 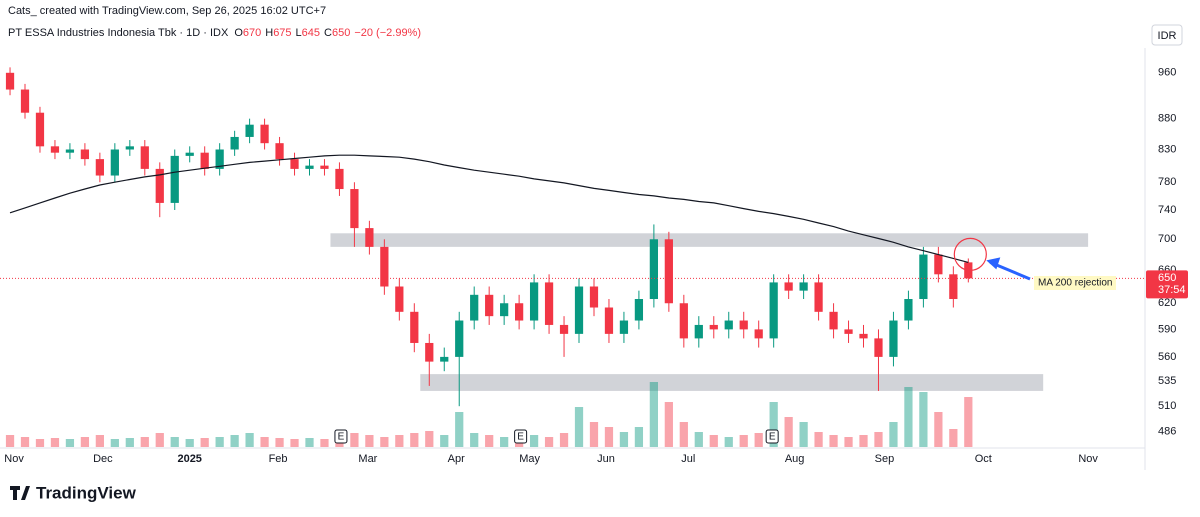 I want to click on ohlc-label: C, so click(x=328, y=33).